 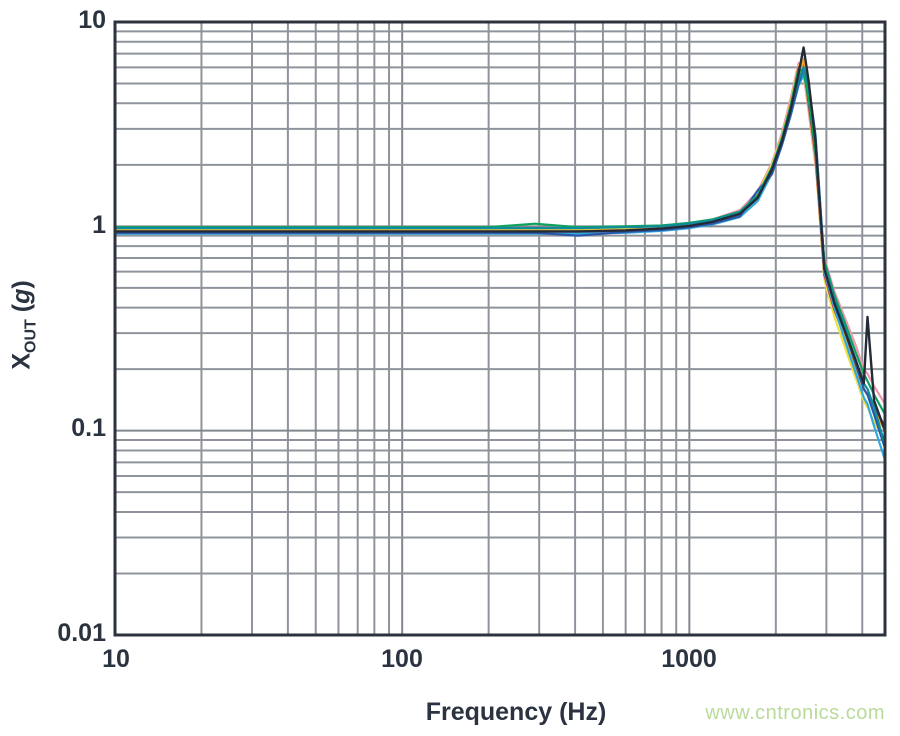 I want to click on x-tick-10: 10, so click(x=116, y=659).